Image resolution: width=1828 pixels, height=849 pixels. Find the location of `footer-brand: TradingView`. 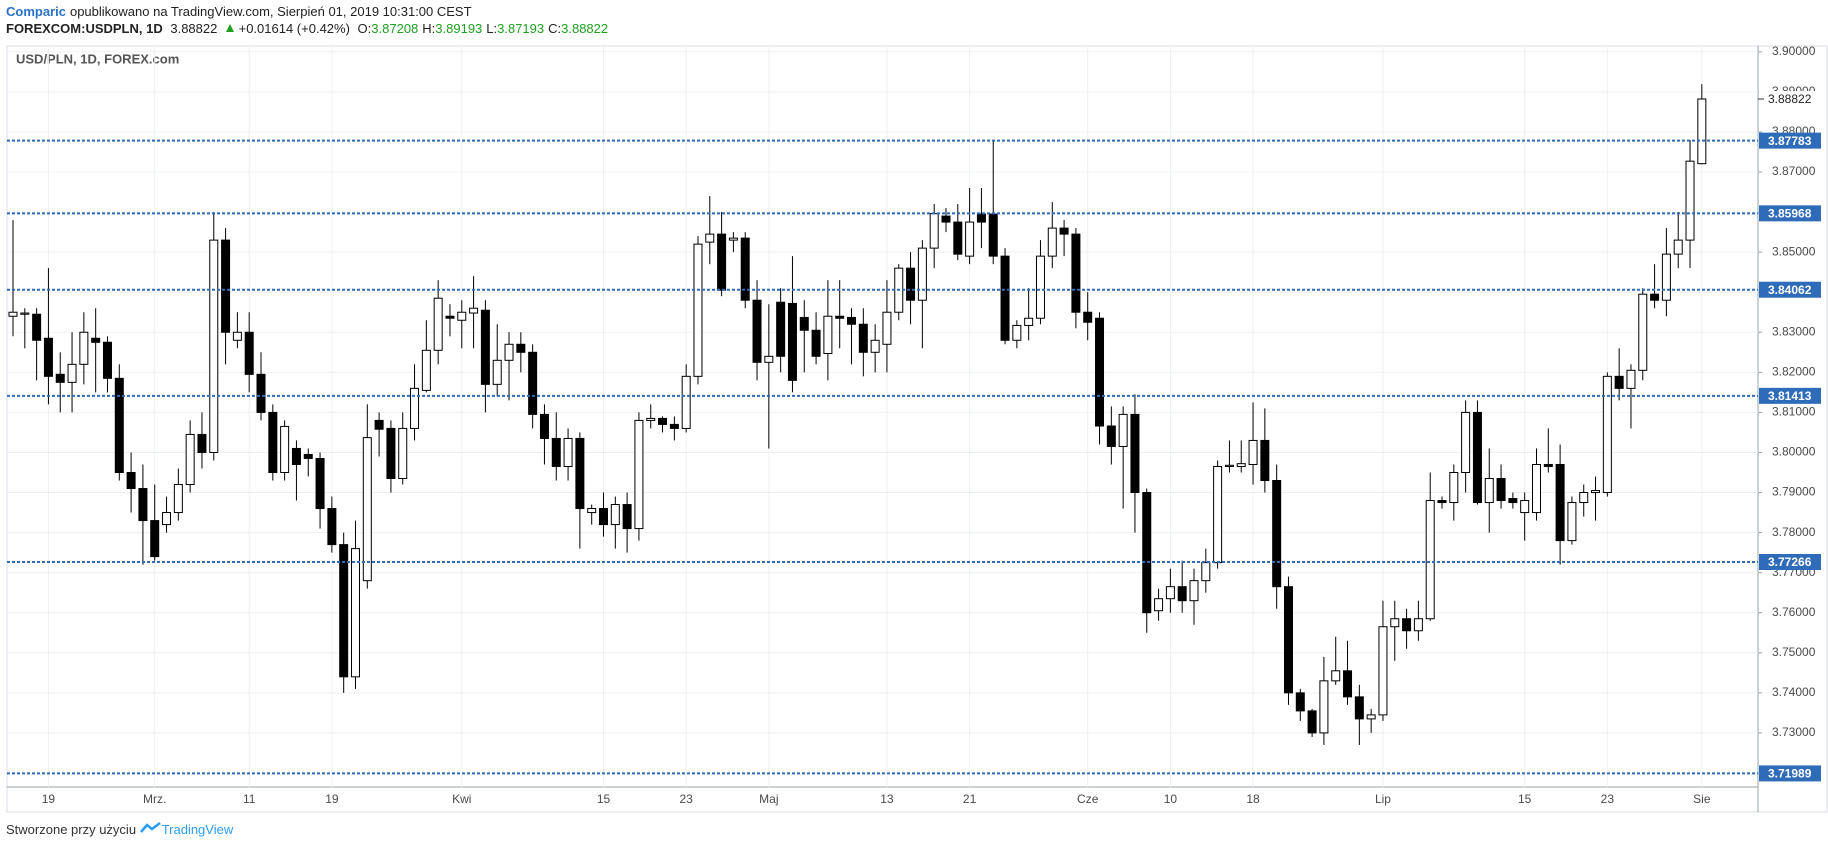

footer-brand: TradingView is located at coordinates (197, 829).